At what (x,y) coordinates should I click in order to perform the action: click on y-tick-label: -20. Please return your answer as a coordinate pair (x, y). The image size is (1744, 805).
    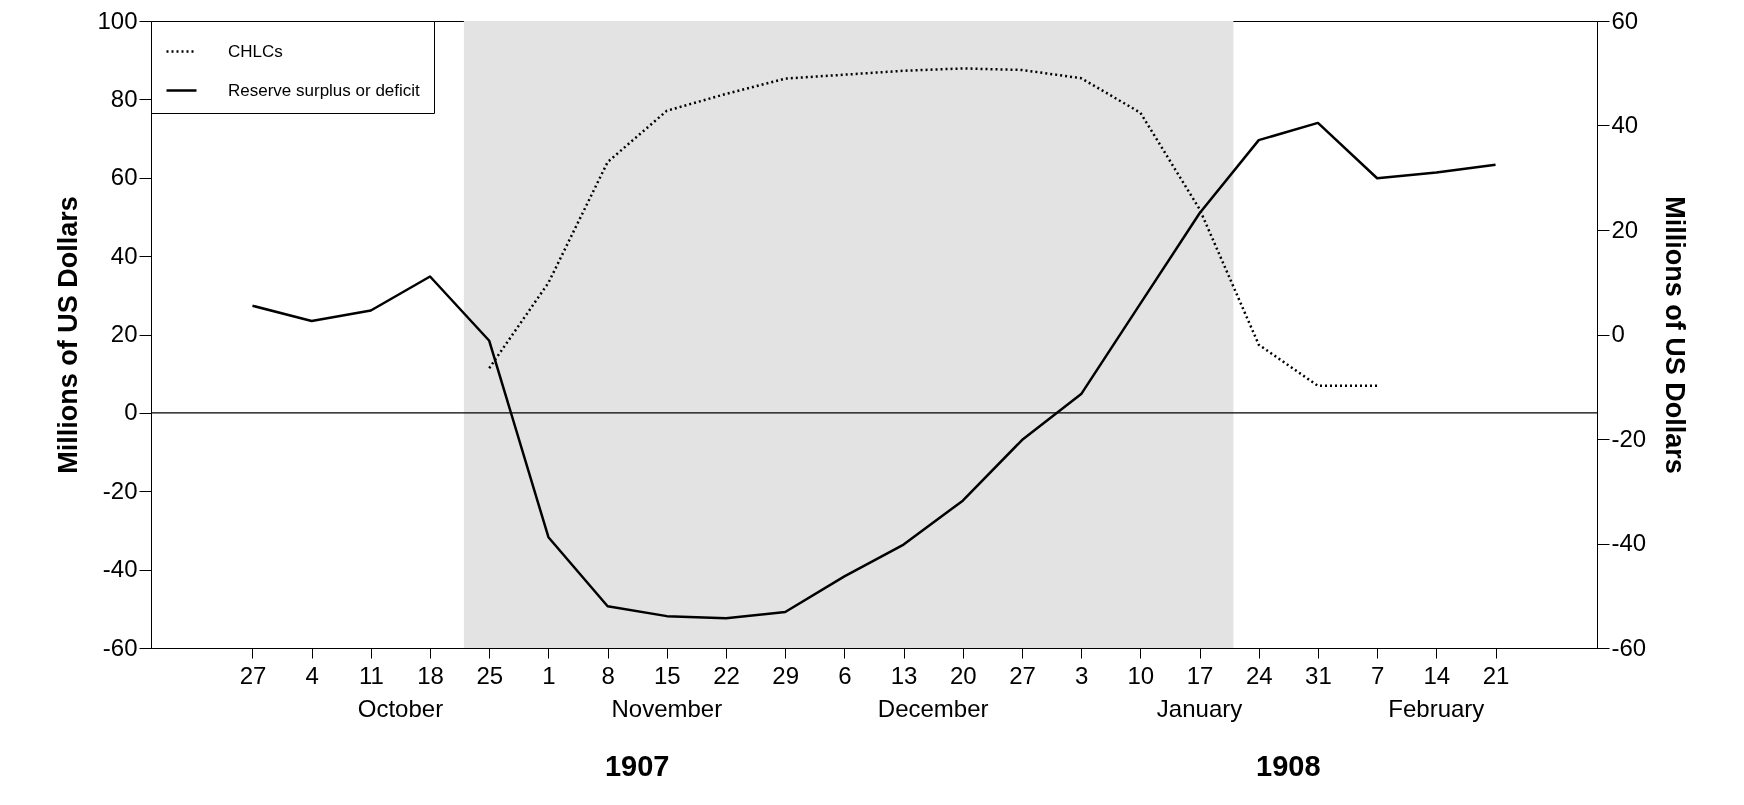
    Looking at the image, I should click on (120, 490).